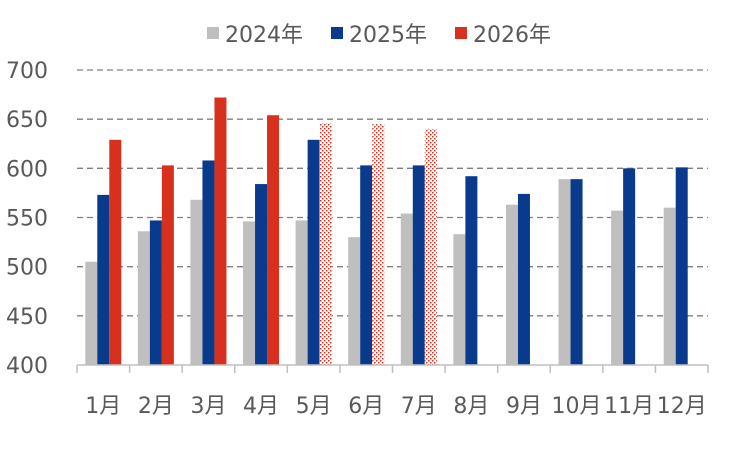 This screenshot has height=450, width=750. What do you see at coordinates (103, 406) in the screenshot?
I see `x-tick-label: 1月` at bounding box center [103, 406].